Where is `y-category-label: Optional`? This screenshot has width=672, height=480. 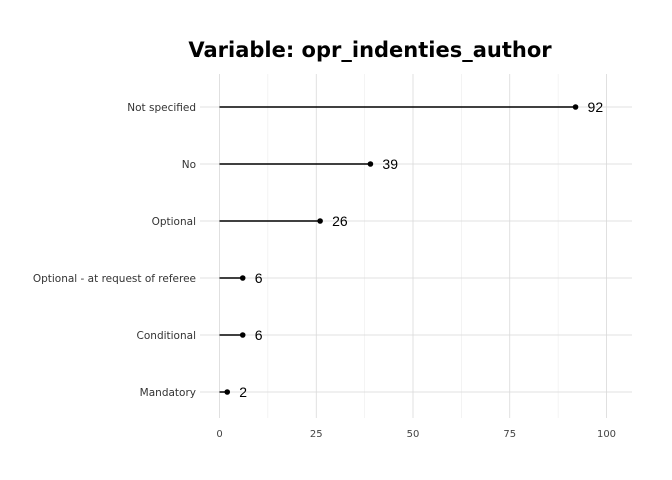
y-category-label: Optional is located at coordinates (174, 222).